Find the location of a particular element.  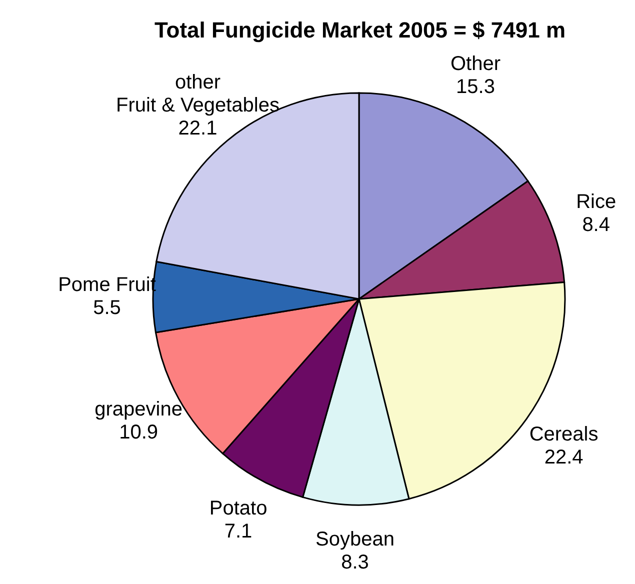

slice-label: grapevine is located at coordinates (138, 409).